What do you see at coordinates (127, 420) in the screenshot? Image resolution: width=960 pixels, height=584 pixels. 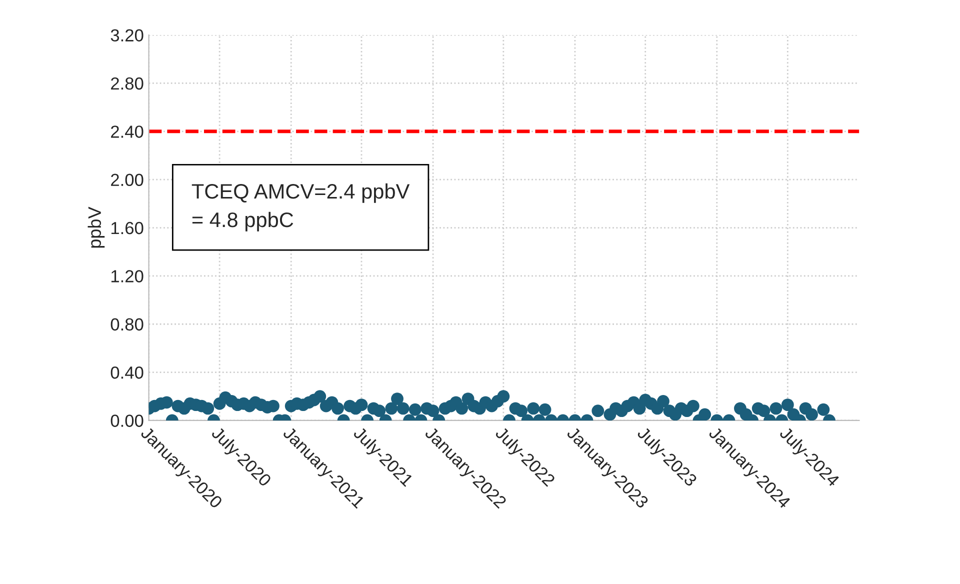 I see `y-tick-label: 0.00` at bounding box center [127, 420].